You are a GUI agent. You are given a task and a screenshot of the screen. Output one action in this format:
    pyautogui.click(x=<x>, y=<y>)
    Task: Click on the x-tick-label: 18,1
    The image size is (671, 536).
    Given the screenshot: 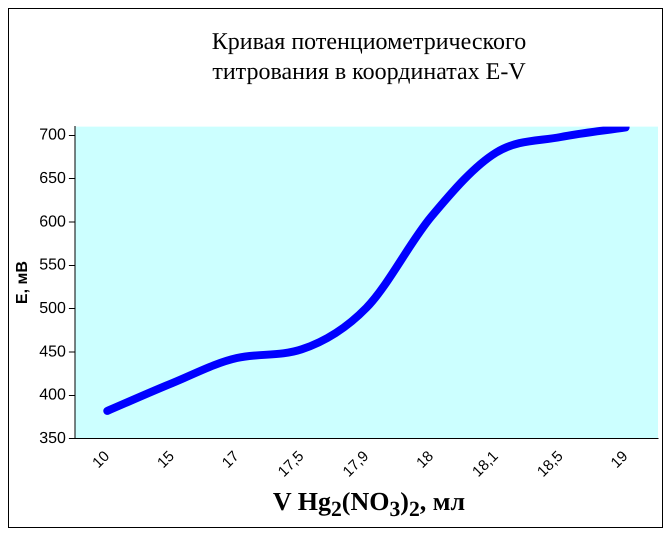 What is the action you would take?
    pyautogui.click(x=485, y=464)
    